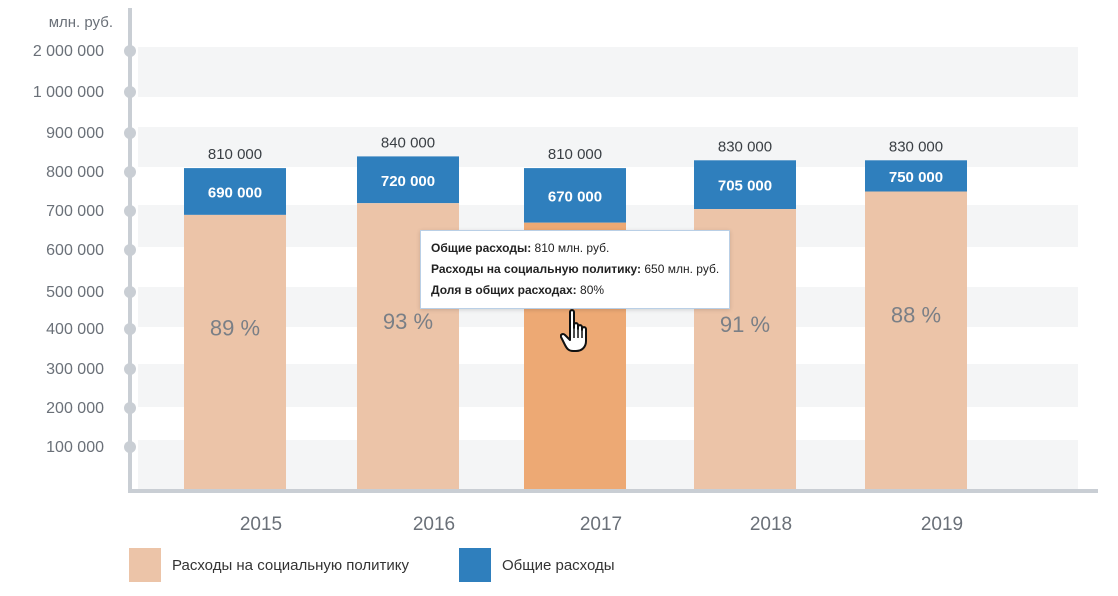  I want to click on tooltip-social-label: Расходы на социальную политику:, so click(536, 269).